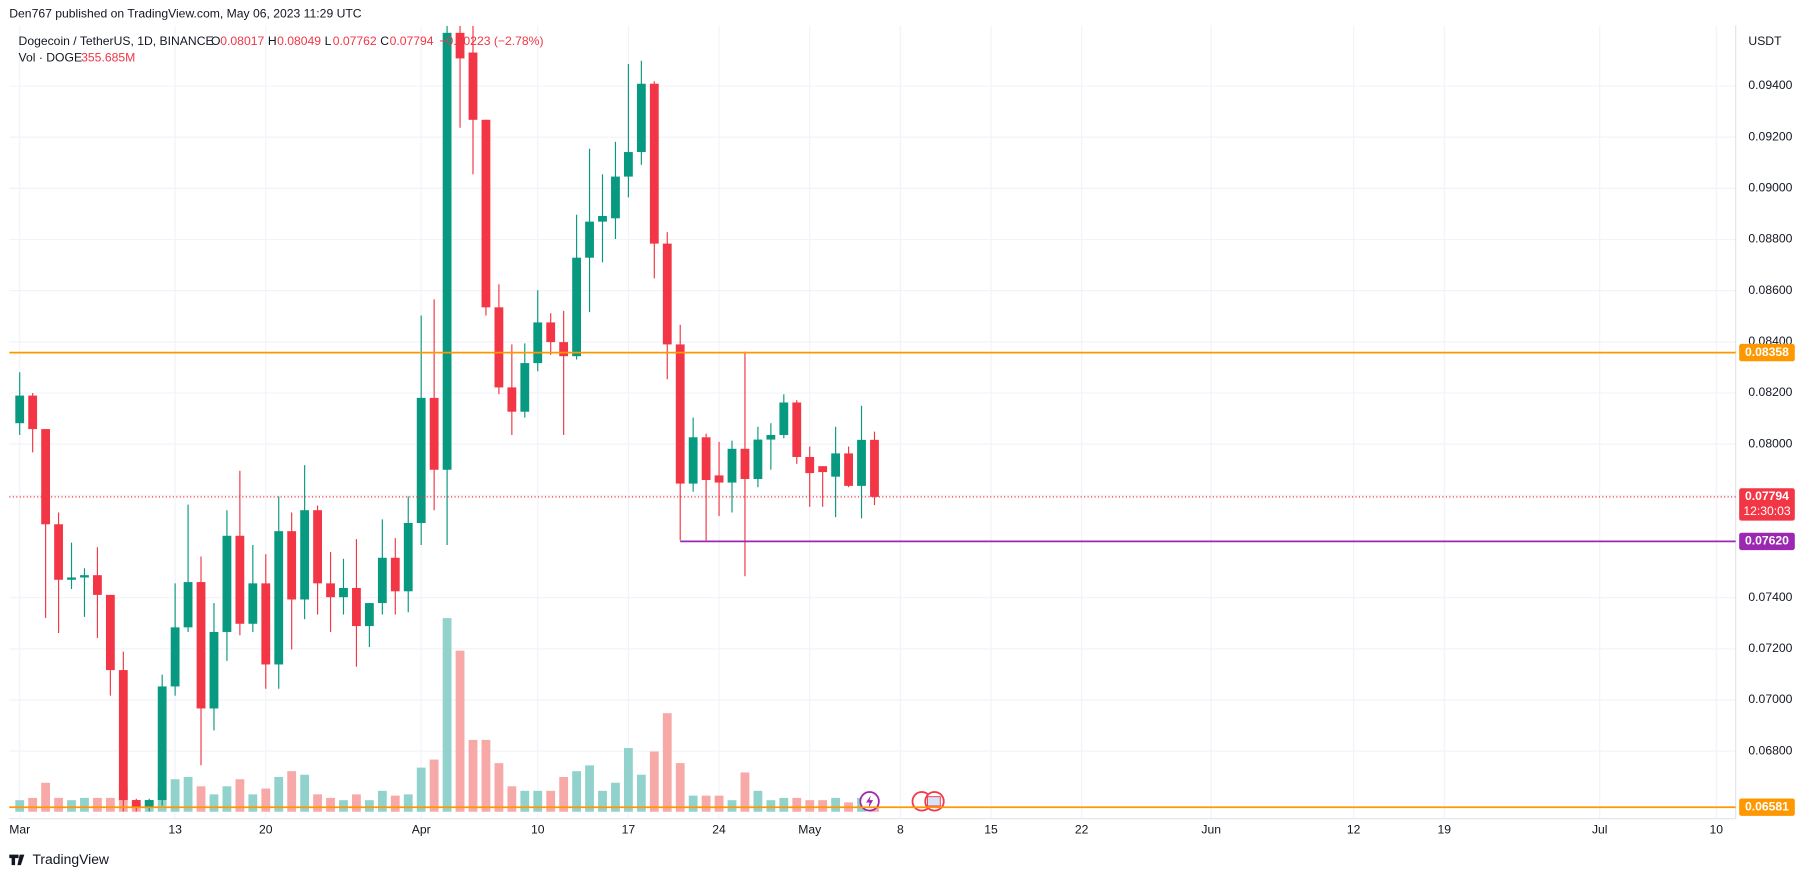 The image size is (1818, 878). I want to click on x-tick-label: May, so click(810, 830).